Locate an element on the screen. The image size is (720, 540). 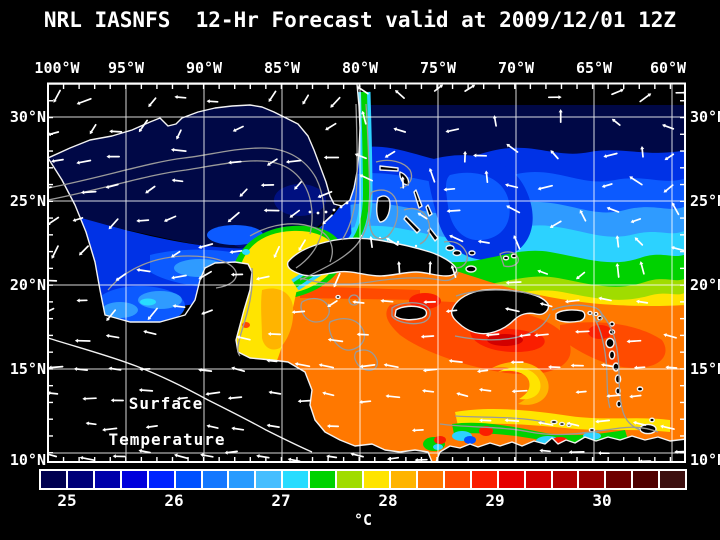
island-keys is located at coordinates (363, 224).